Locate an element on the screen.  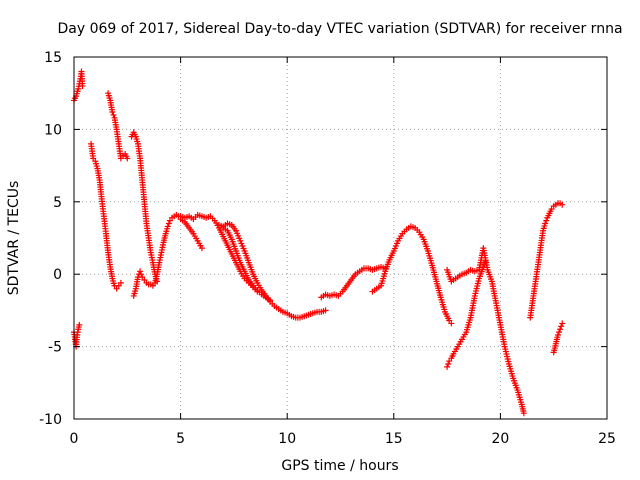
y-tick-label: -10 is located at coordinates (50, 420).